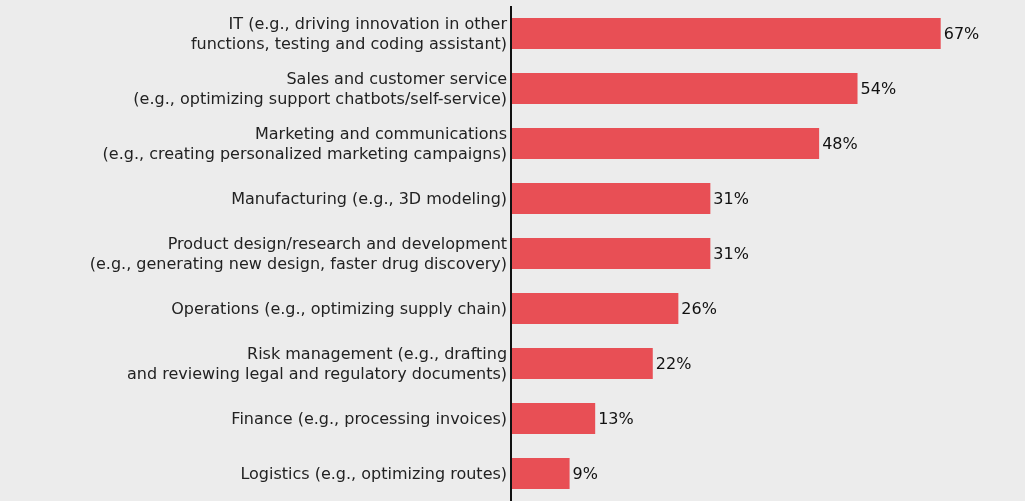  Describe the element at coordinates (699, 308) in the screenshot. I see `data-label: 26%` at that location.